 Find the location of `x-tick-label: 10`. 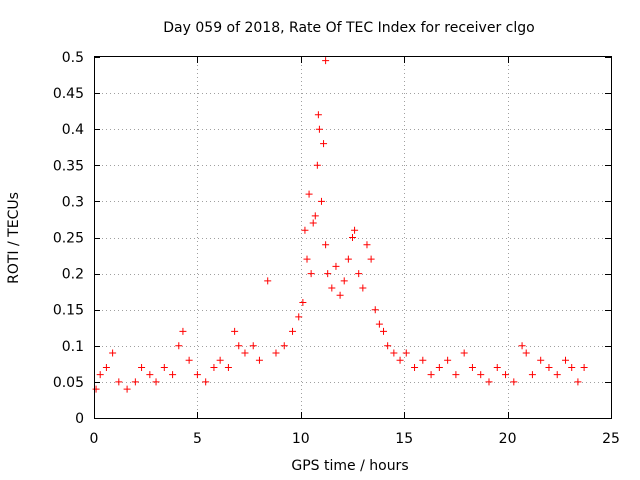

x-tick-label: 10 is located at coordinates (301, 439).